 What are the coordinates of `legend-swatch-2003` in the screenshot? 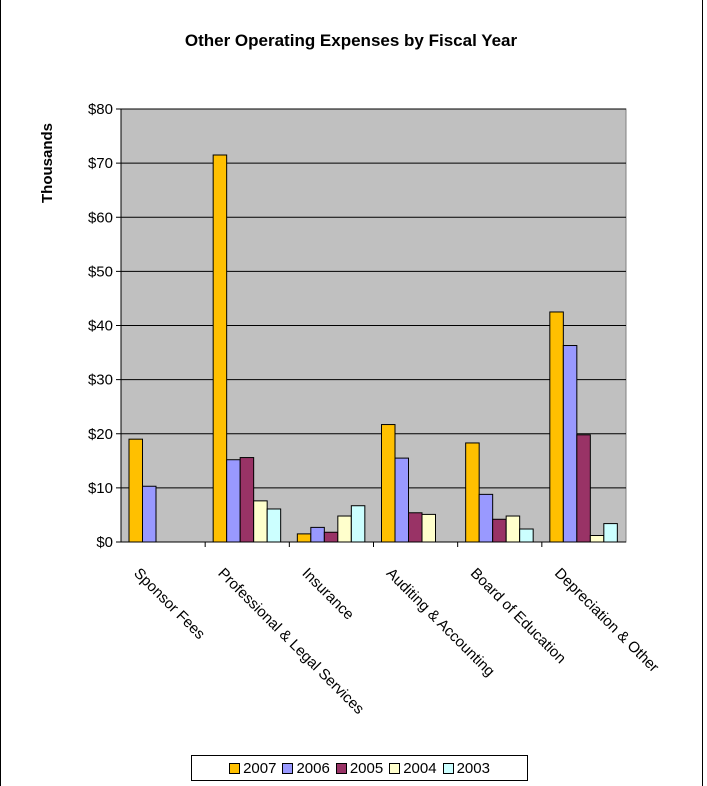 It's located at (448, 768).